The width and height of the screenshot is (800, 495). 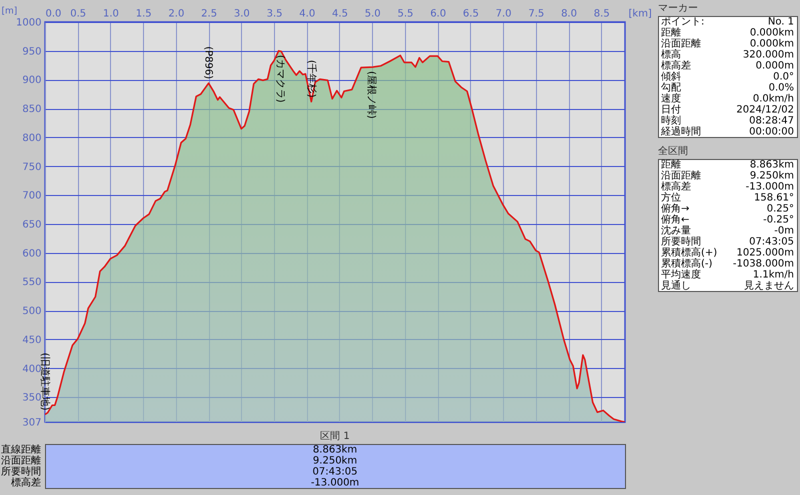 I want to click on x-tick-label: 0.0, so click(x=54, y=14).